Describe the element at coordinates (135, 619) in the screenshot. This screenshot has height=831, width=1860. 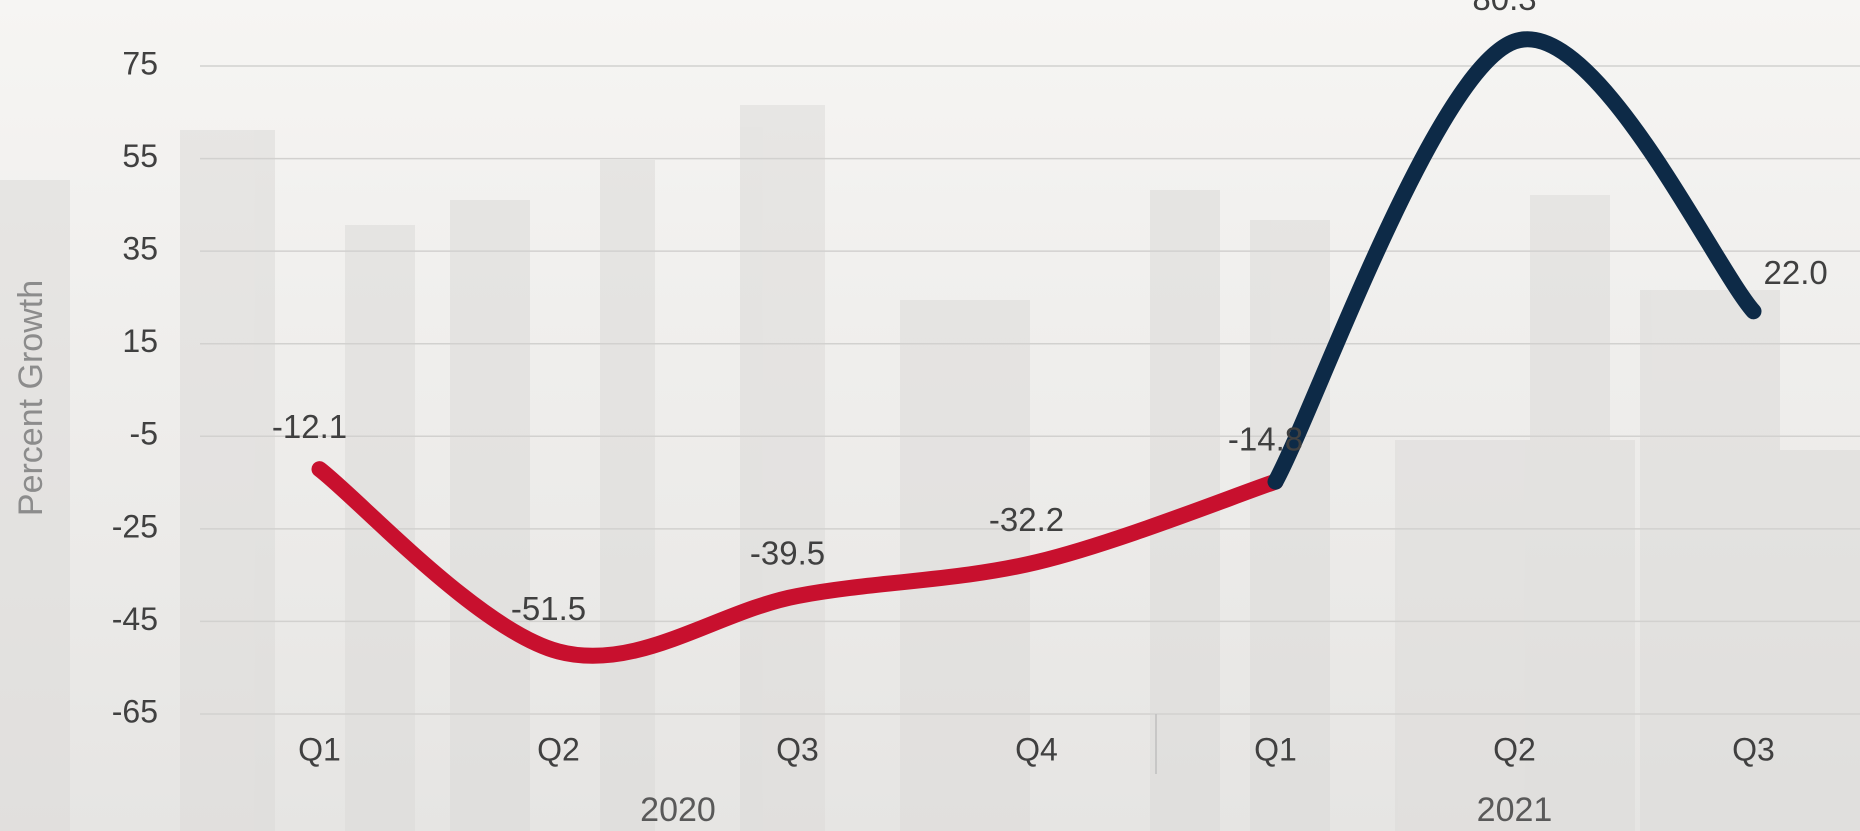
I see `y-tick-label: -45` at that location.